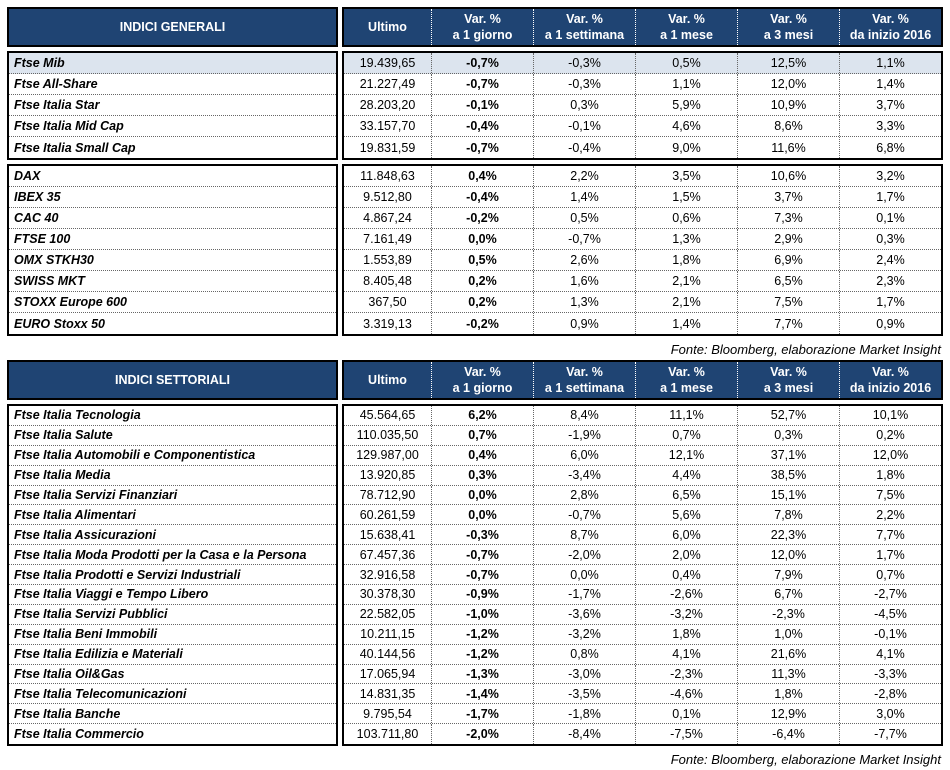  What do you see at coordinates (482, 126) in the screenshot?
I see `cell-d1: -0,4%` at bounding box center [482, 126].